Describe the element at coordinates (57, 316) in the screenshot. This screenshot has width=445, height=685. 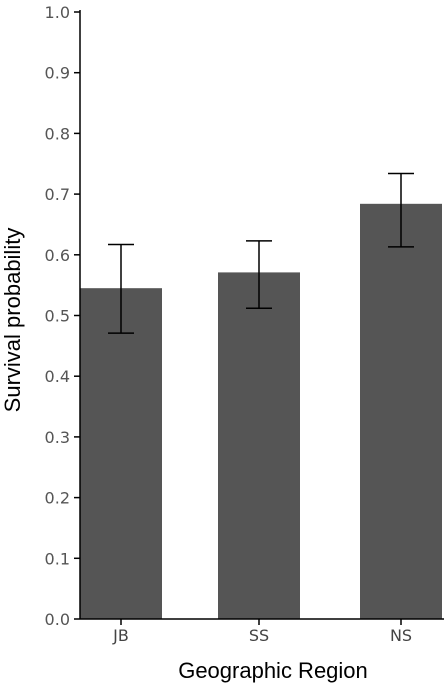
I see `y-tick-label: 0.5` at that location.